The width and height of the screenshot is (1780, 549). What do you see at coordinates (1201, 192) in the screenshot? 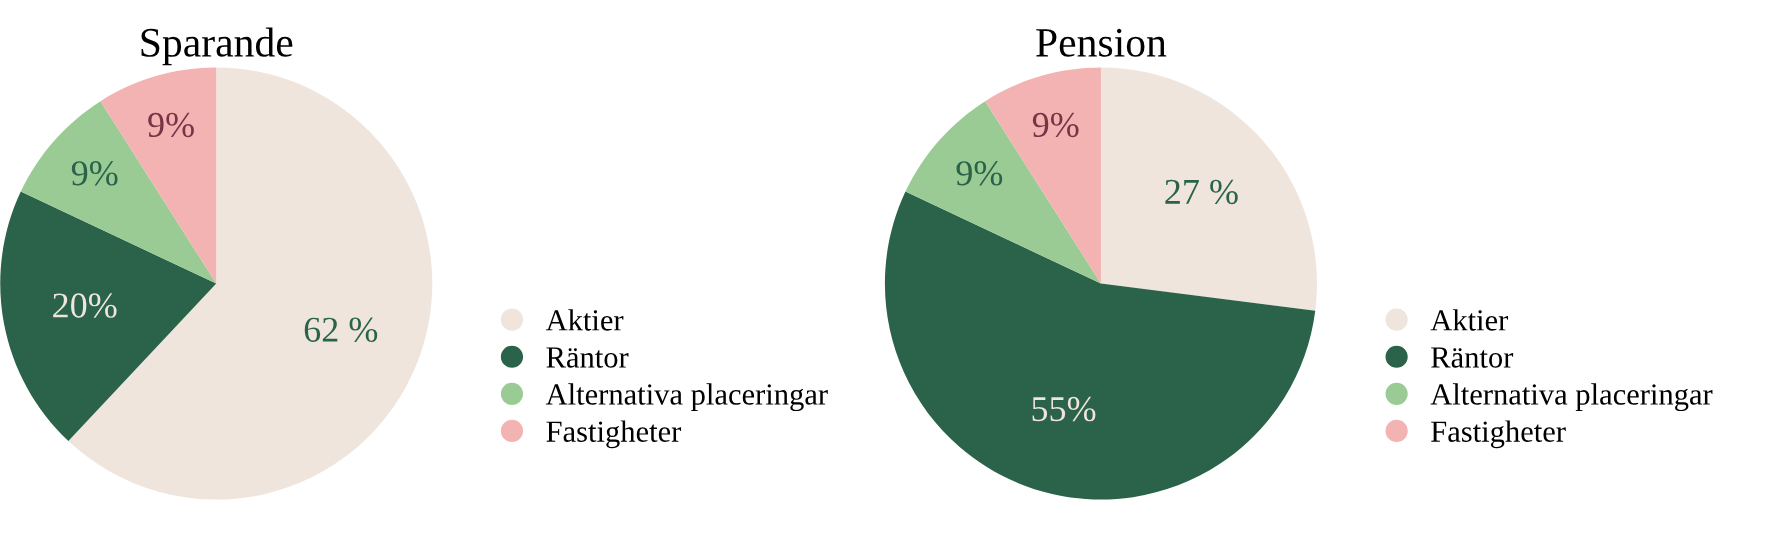
I see `data-label: 27 %` at bounding box center [1201, 192].